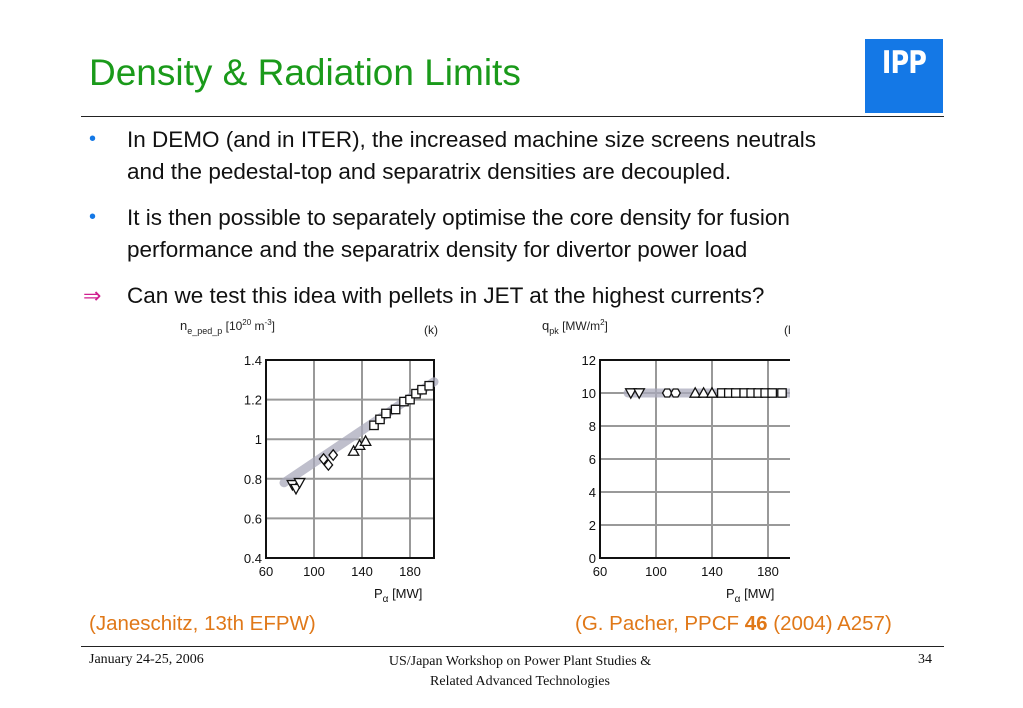  What do you see at coordinates (904, 63) in the screenshot?
I see `logo-text: IPP` at bounding box center [904, 63].